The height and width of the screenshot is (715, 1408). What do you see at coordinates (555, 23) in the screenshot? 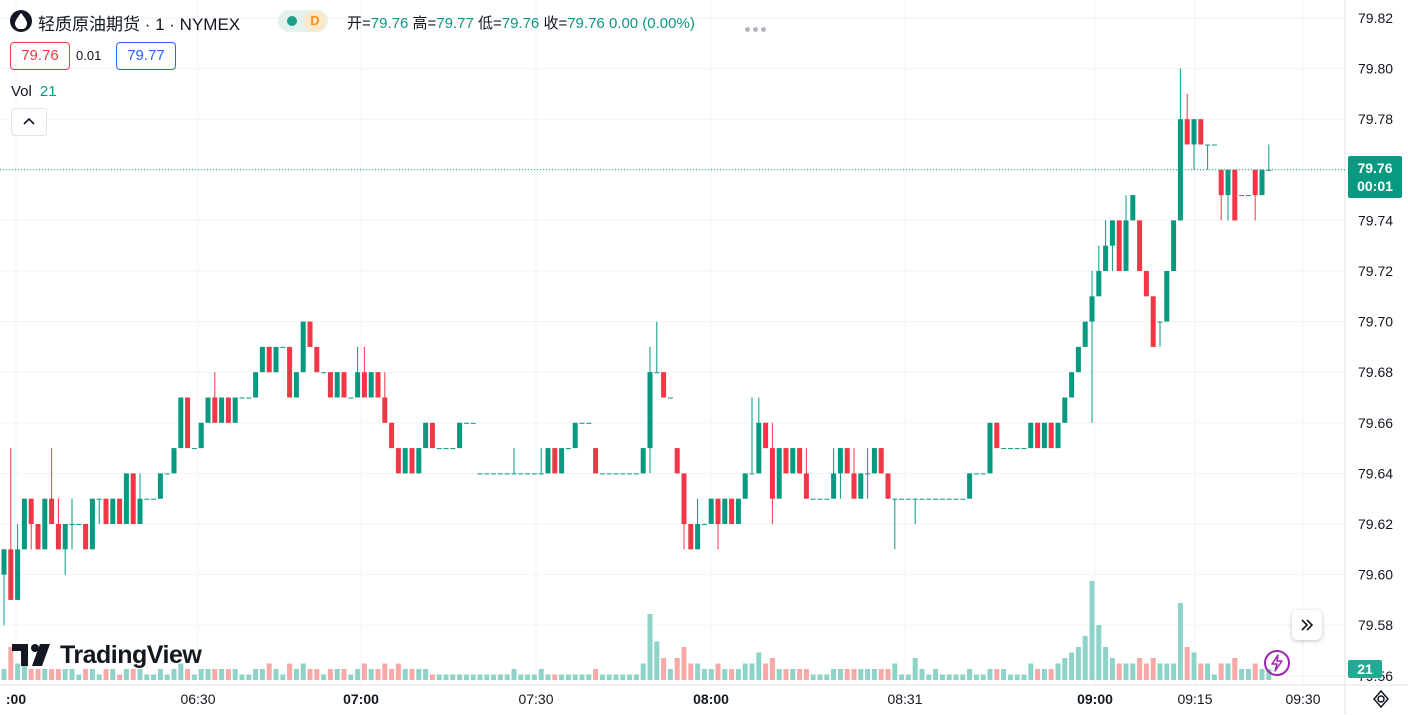
I see `close-label: 收=` at bounding box center [555, 23].